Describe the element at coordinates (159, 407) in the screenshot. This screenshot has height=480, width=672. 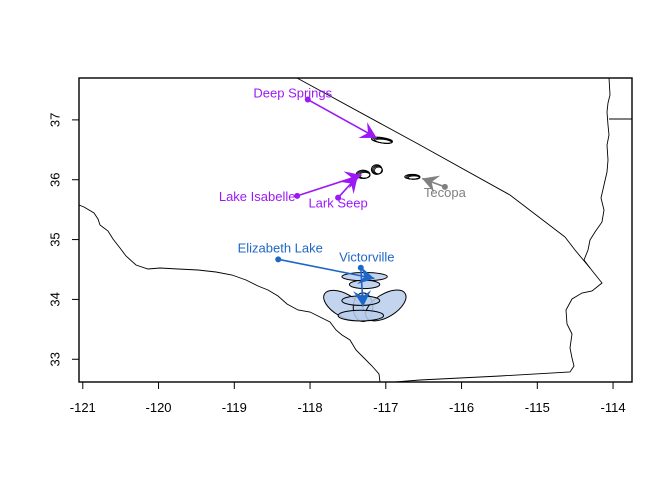
I see `x-tick-label: -120` at that location.